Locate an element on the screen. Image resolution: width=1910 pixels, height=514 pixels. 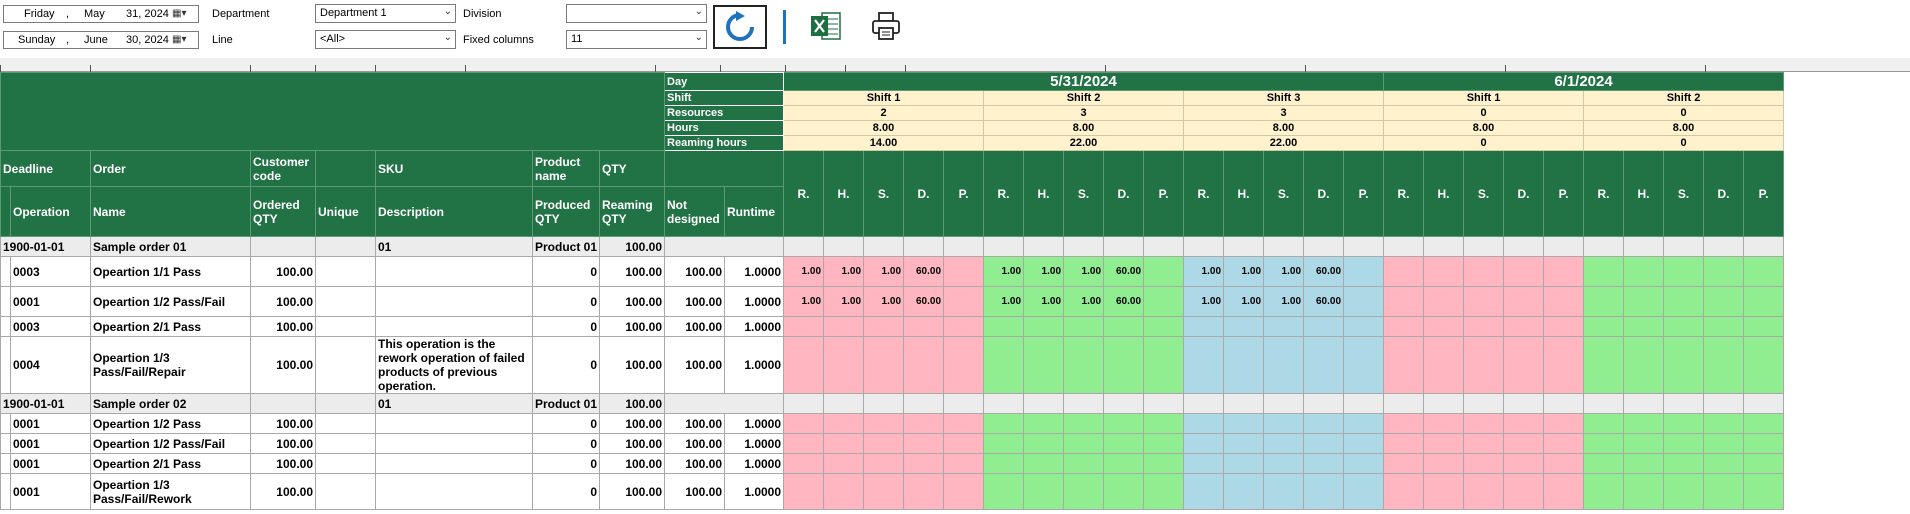
line-select: <All> ⌄ is located at coordinates (385, 39).